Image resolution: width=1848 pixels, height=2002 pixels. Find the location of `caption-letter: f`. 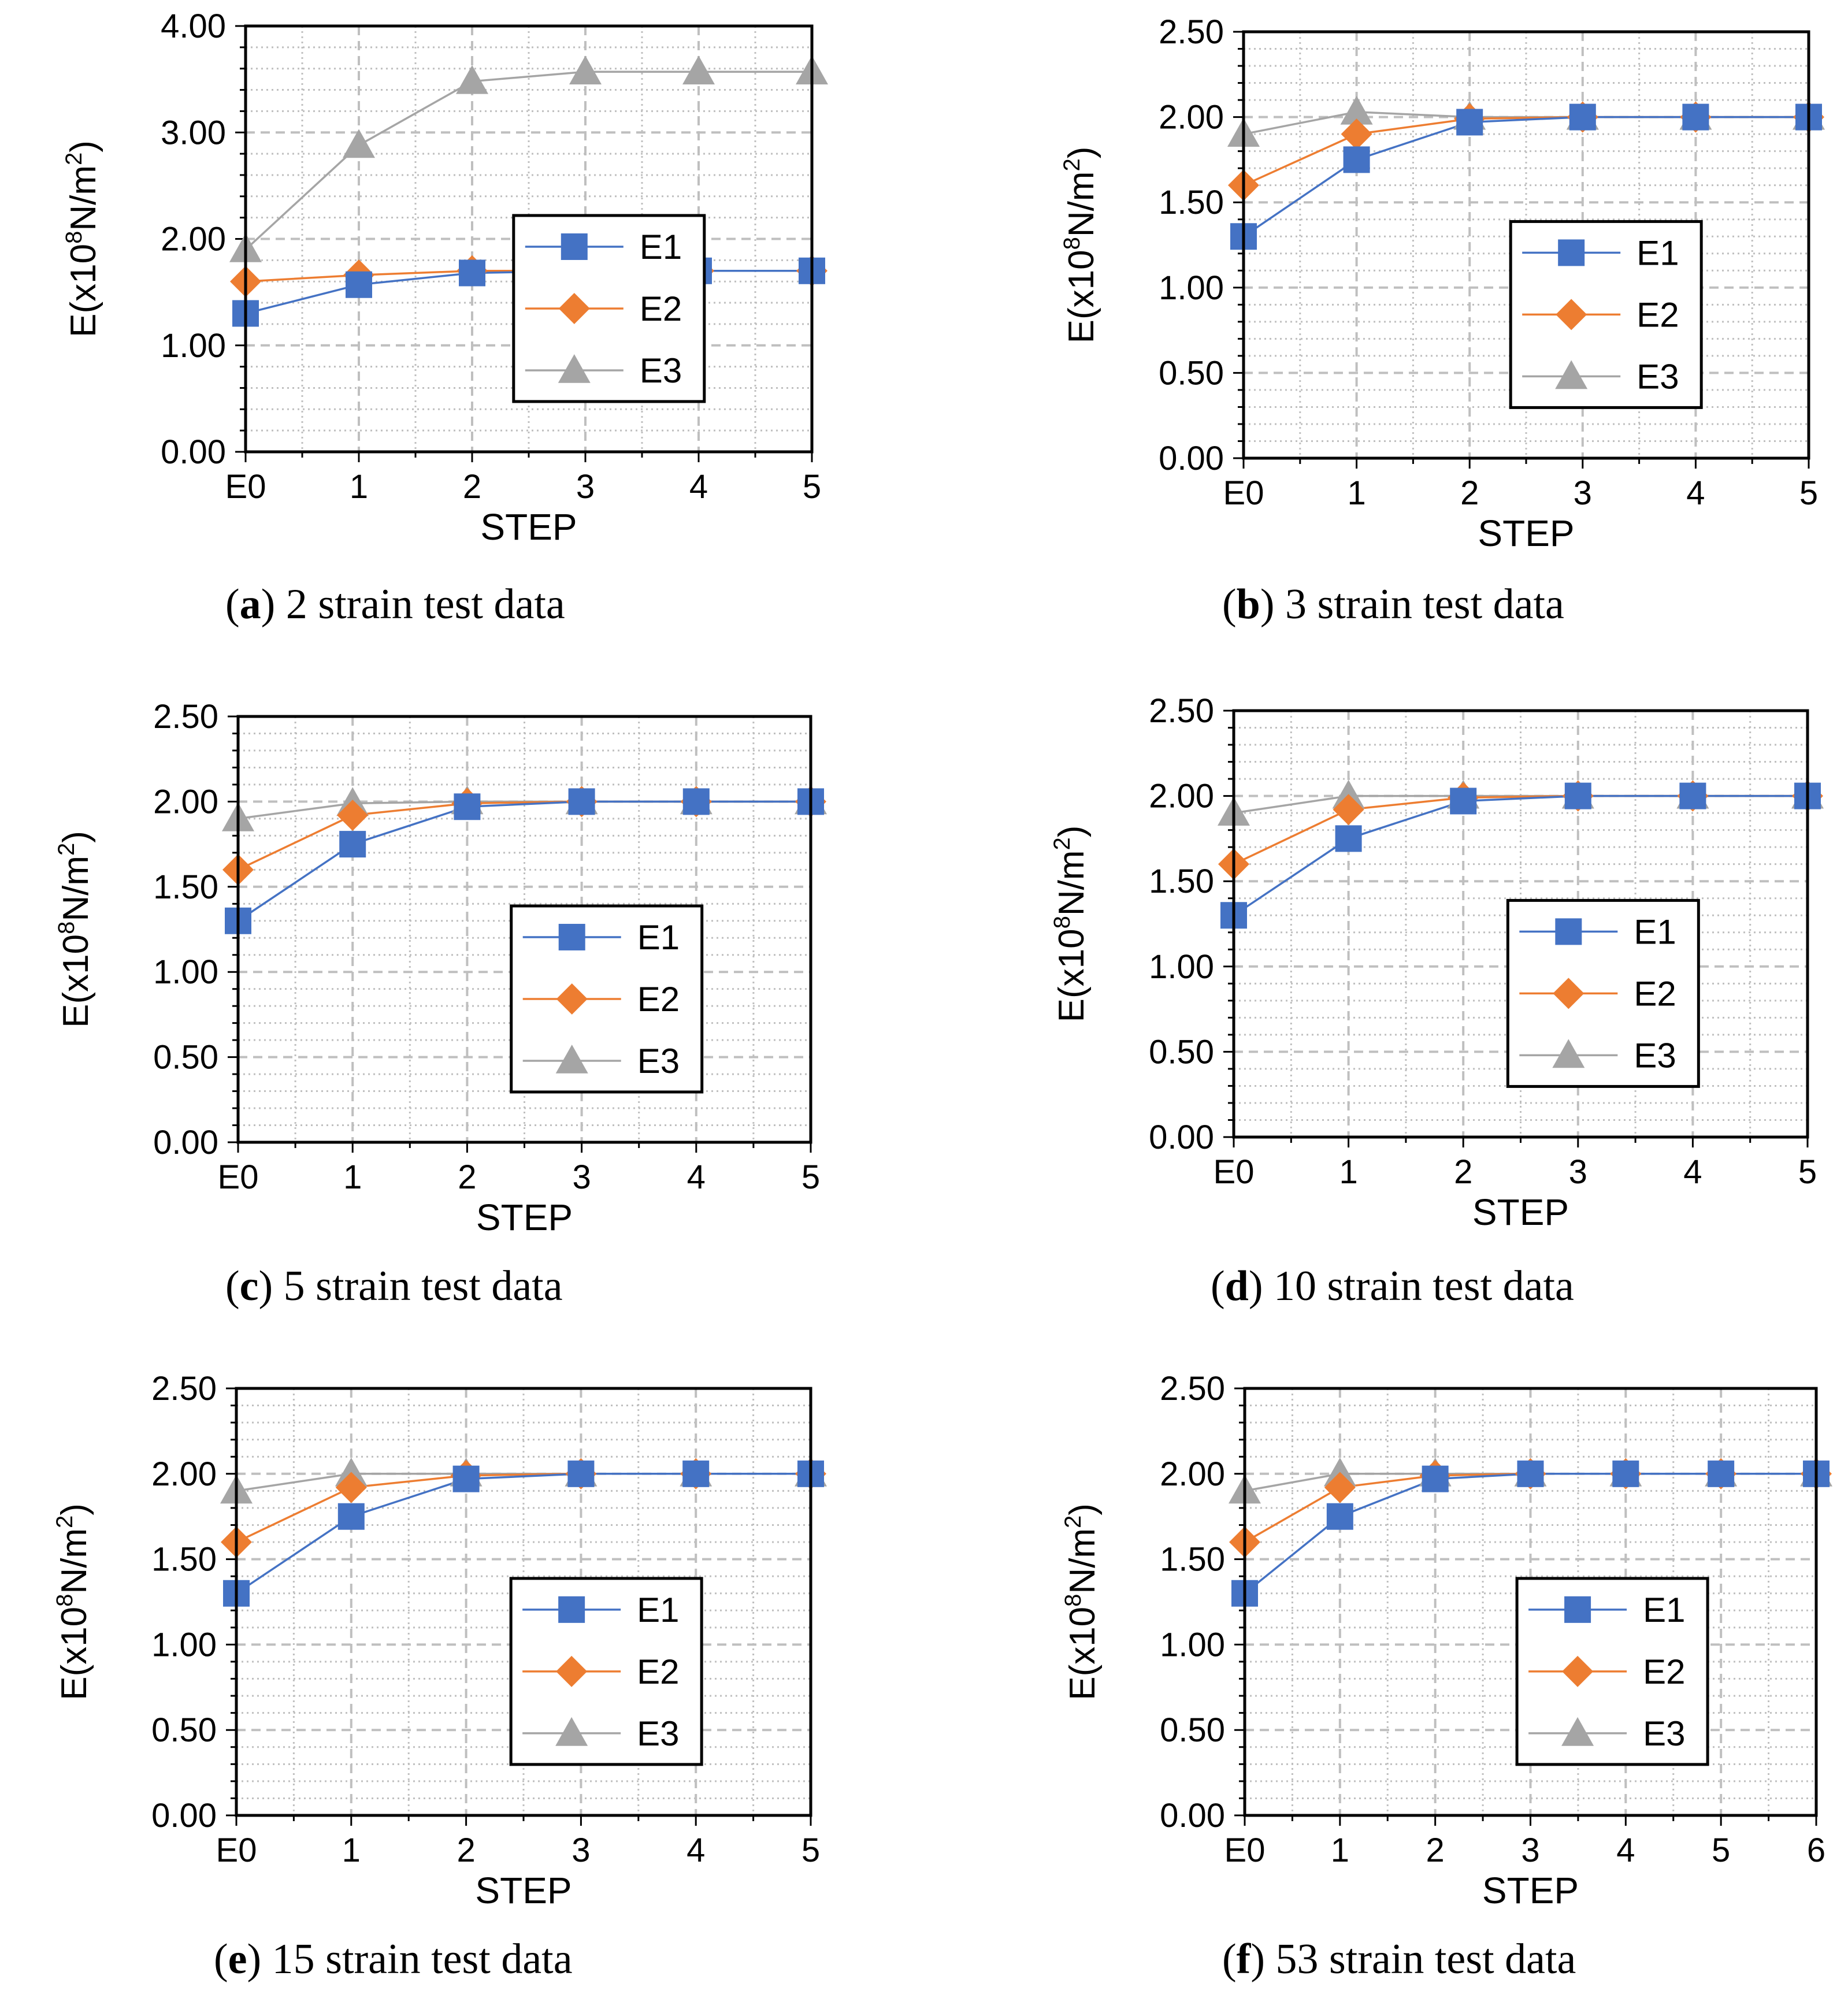

caption-letter: f is located at coordinates (1244, 1959).